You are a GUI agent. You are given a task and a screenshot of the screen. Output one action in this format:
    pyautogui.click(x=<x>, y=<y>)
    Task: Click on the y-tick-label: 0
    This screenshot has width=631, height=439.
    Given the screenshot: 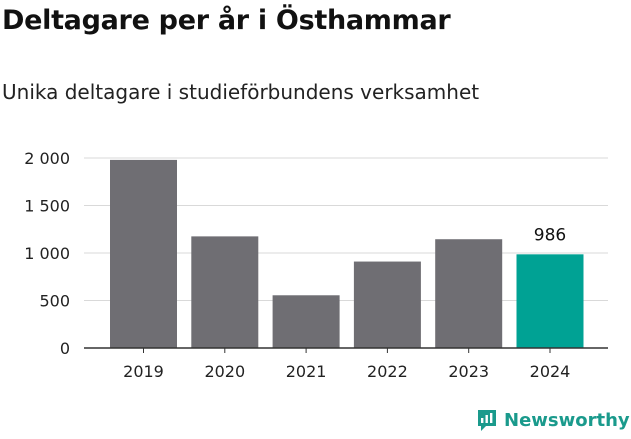 What is the action you would take?
    pyautogui.click(x=65, y=348)
    